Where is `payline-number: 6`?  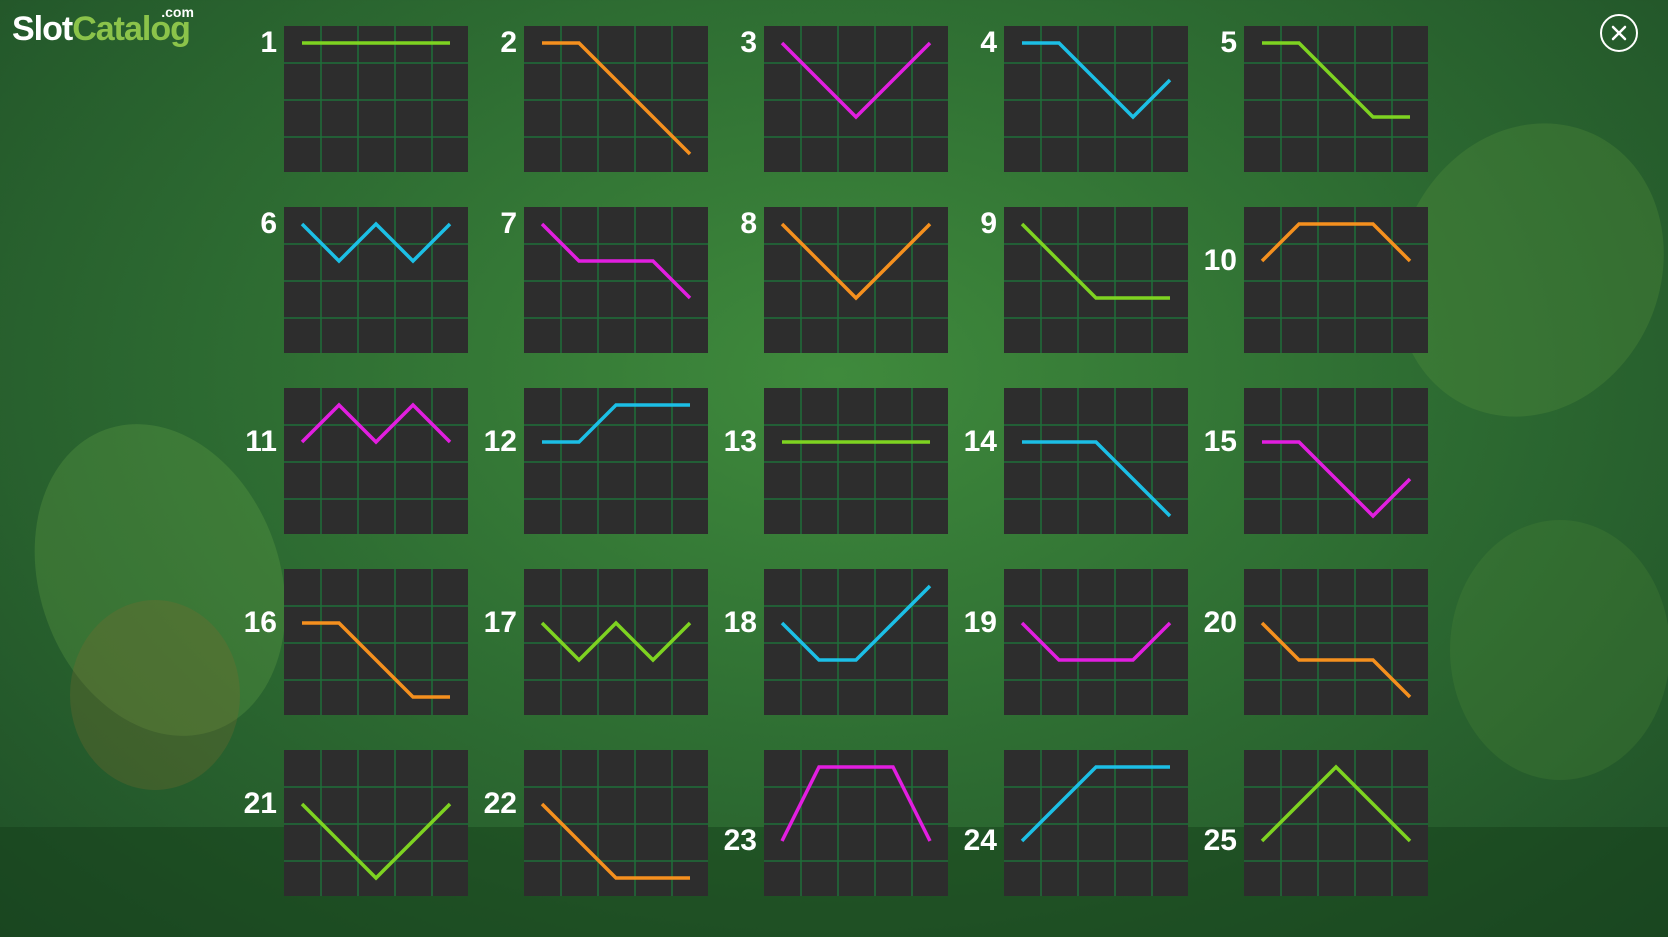
payline-number: 6 is located at coordinates (268, 223).